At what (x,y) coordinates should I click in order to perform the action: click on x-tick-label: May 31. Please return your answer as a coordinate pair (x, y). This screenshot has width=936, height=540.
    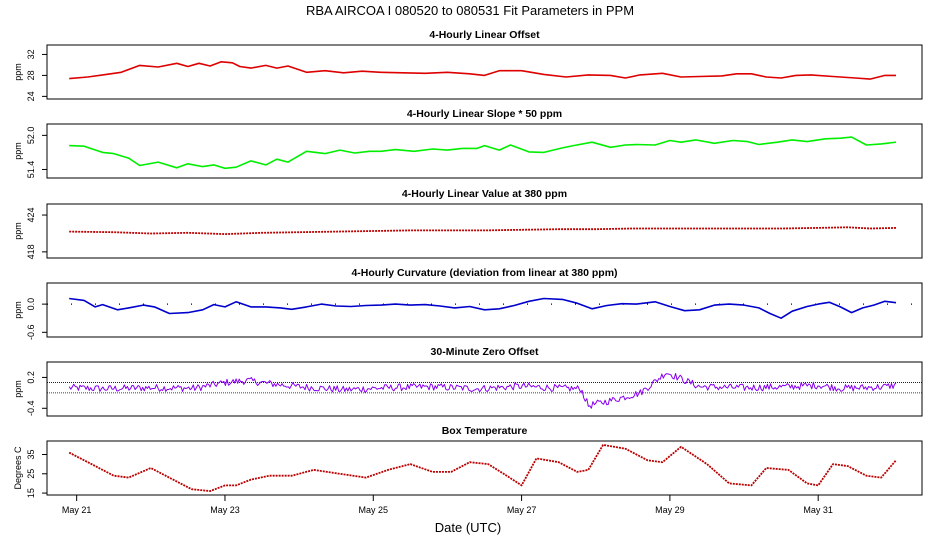
    Looking at the image, I should click on (818, 510).